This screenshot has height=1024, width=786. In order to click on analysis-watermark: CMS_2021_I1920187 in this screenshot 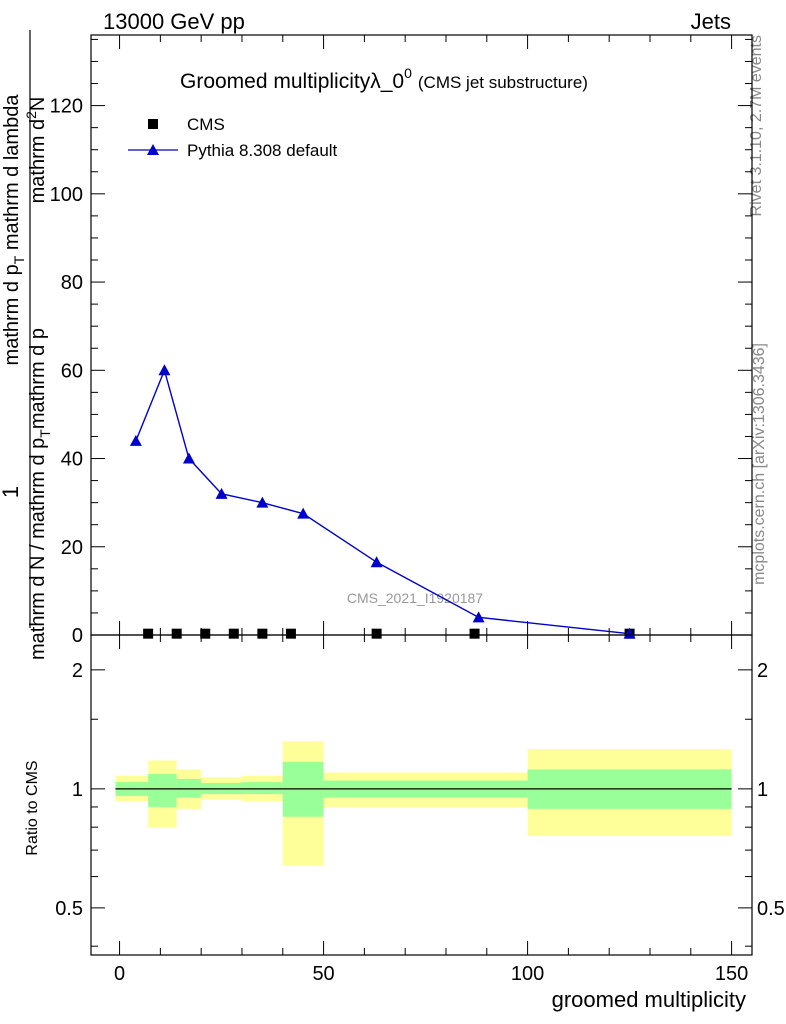, I will do `click(415, 598)`.